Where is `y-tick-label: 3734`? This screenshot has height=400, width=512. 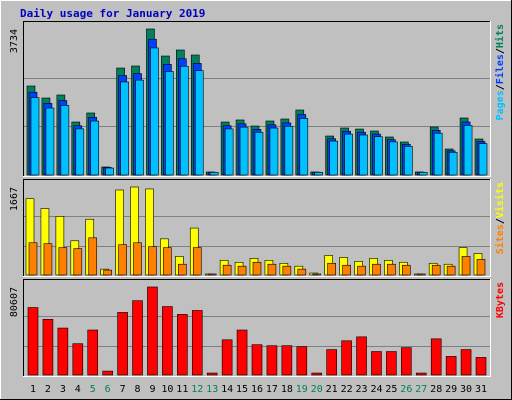 y-tick-label: 3734 is located at coordinates (14, 41).